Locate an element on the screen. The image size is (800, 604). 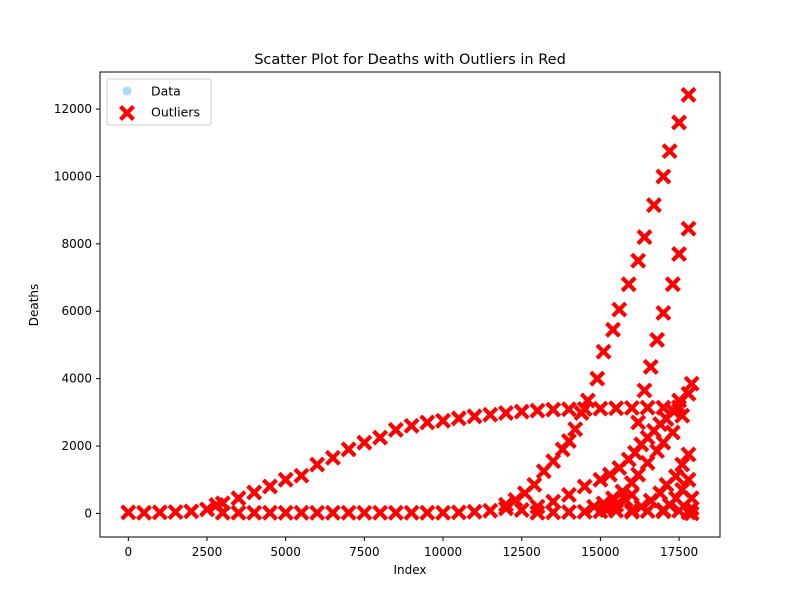
y-tick-label: 6000 is located at coordinates (76, 311).